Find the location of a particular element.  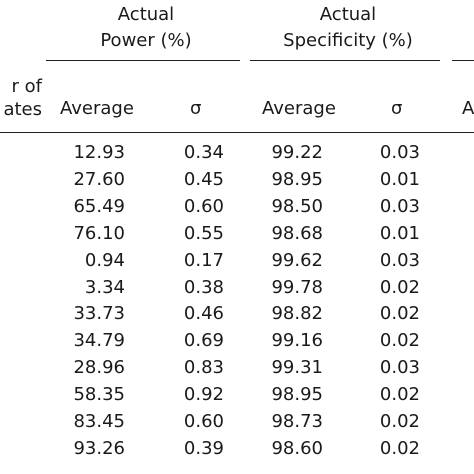

cell-power-average: 0.94 is located at coordinates (104, 260).